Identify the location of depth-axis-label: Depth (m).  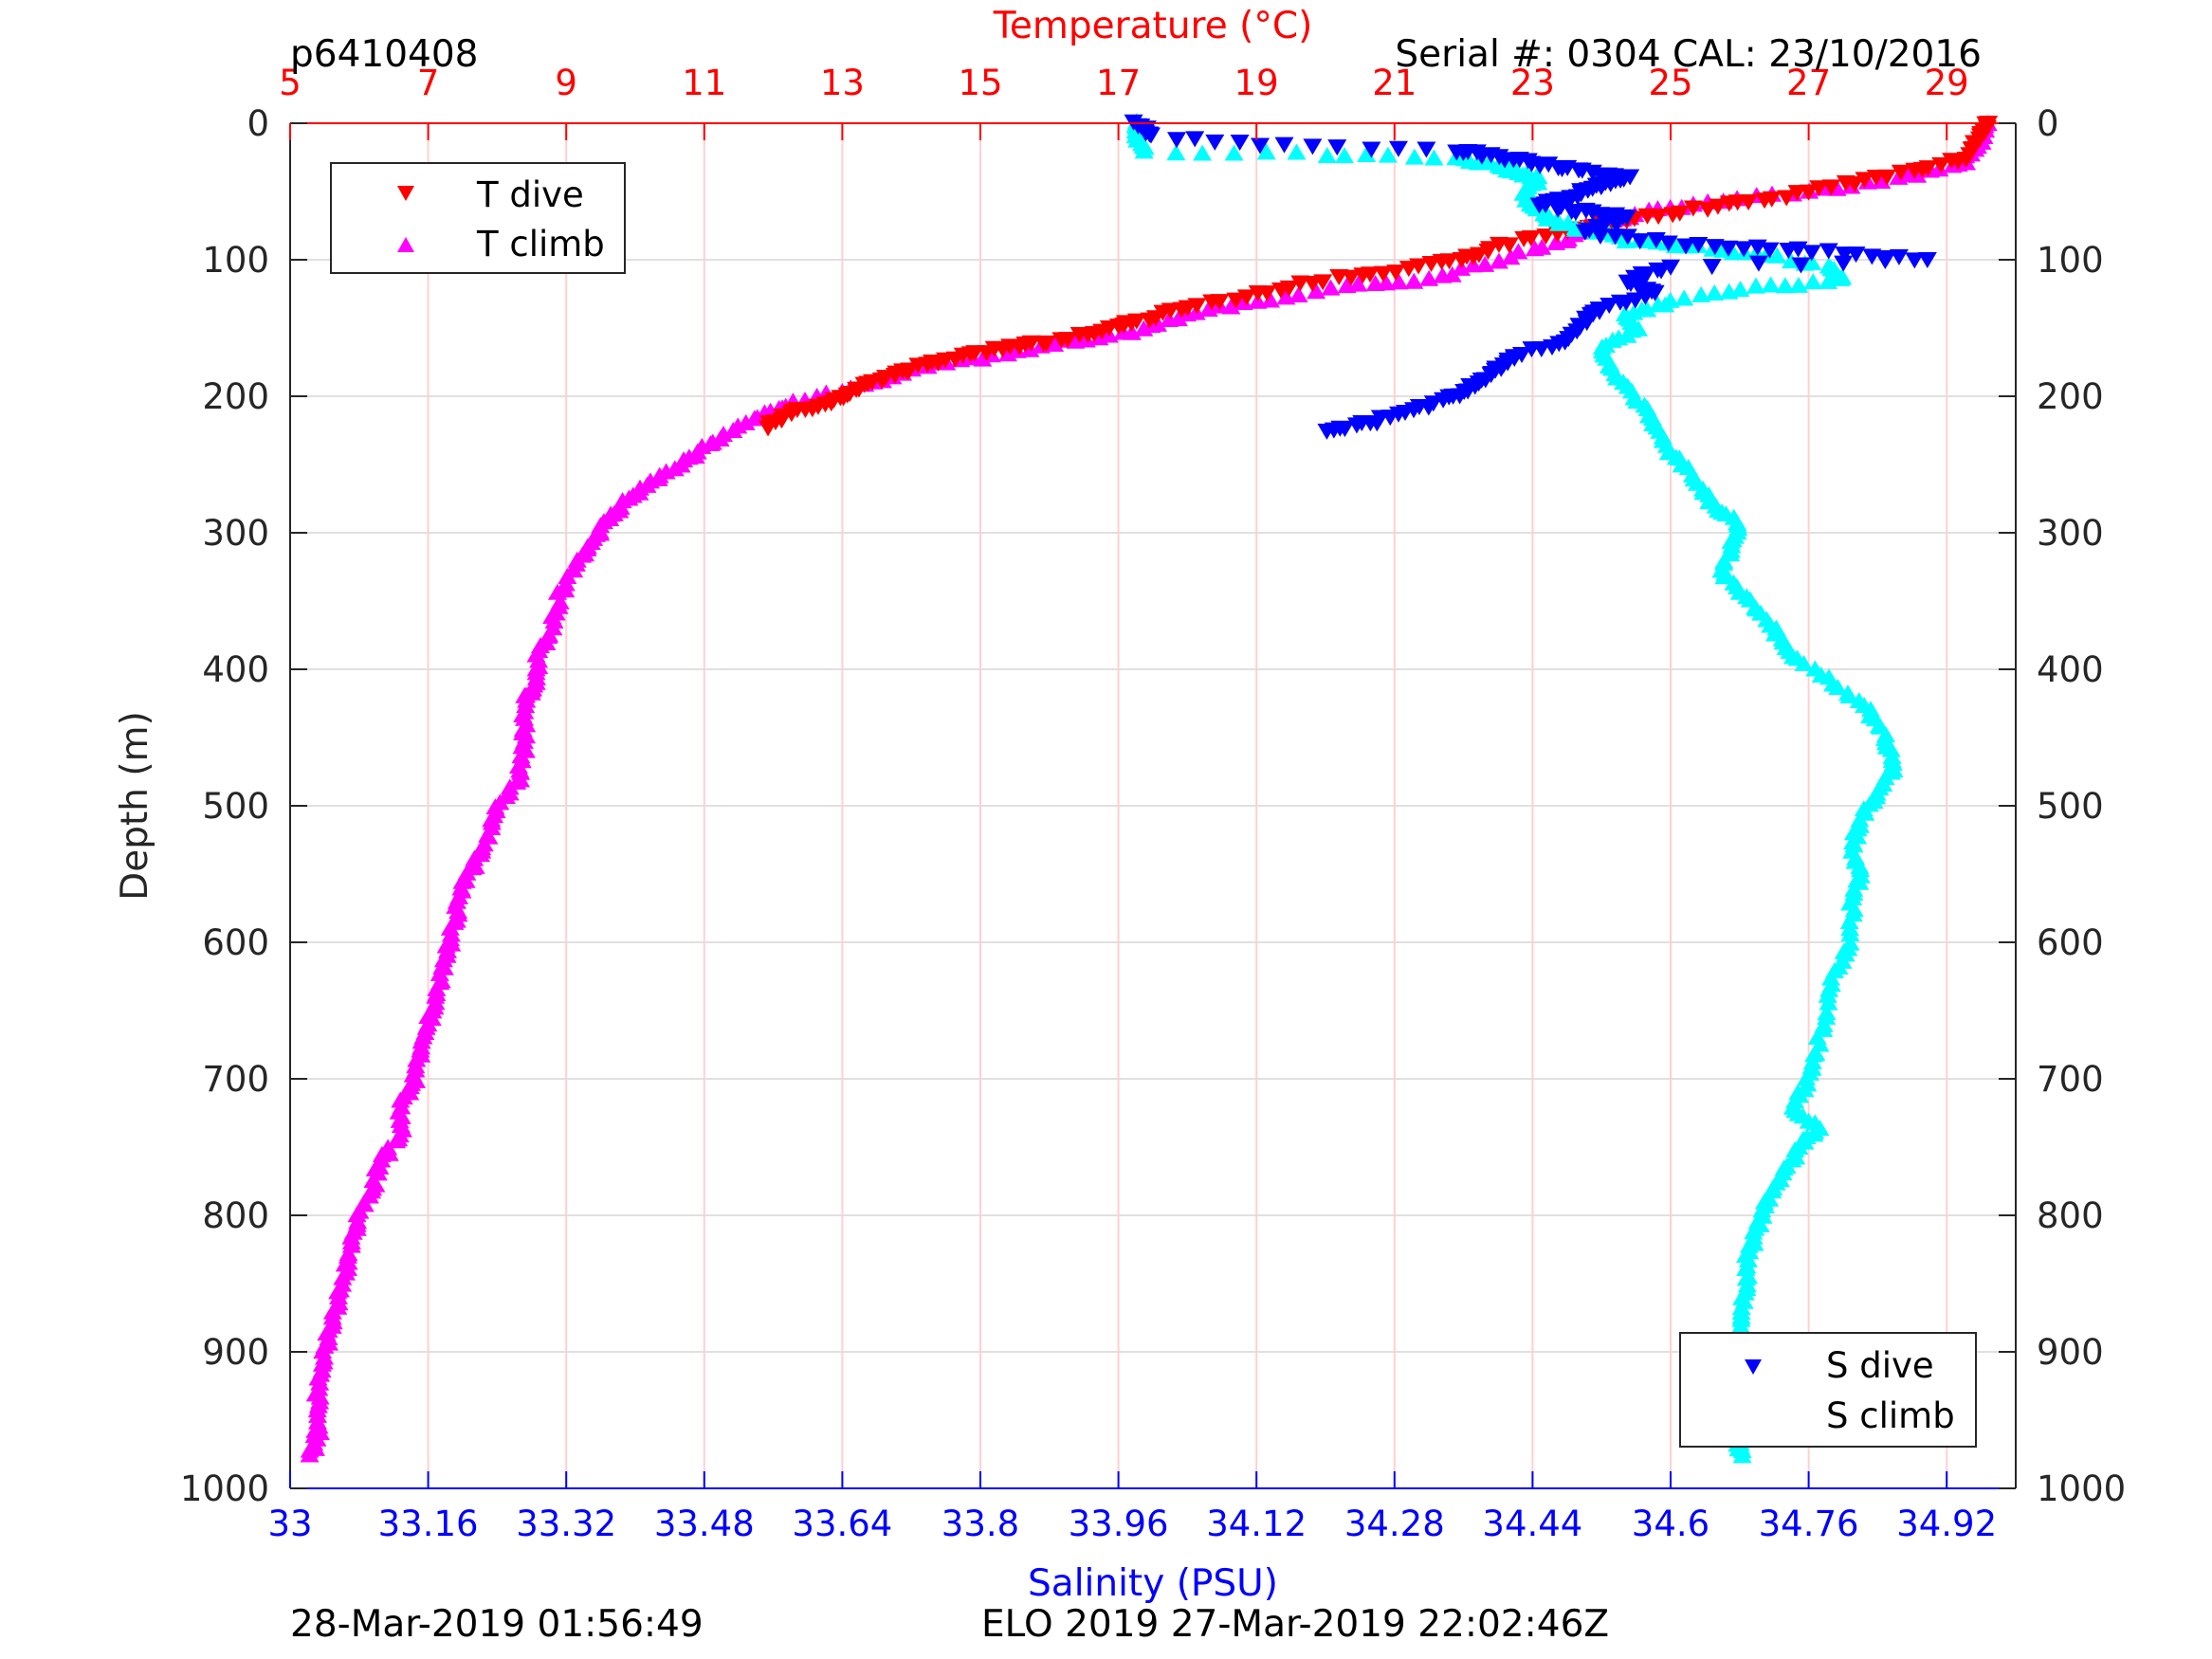
(135, 806).